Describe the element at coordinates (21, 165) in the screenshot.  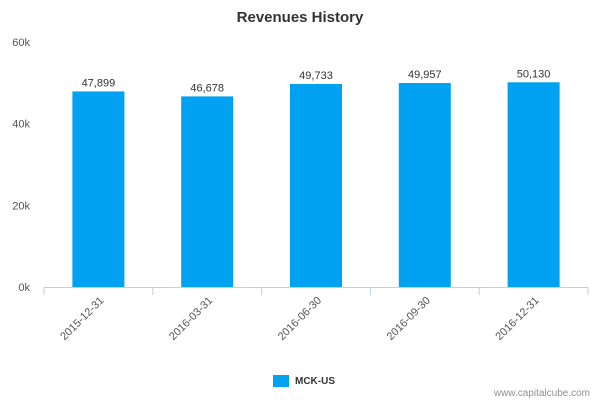
I see `y-axis: 0k 20k 40k 60k` at that location.